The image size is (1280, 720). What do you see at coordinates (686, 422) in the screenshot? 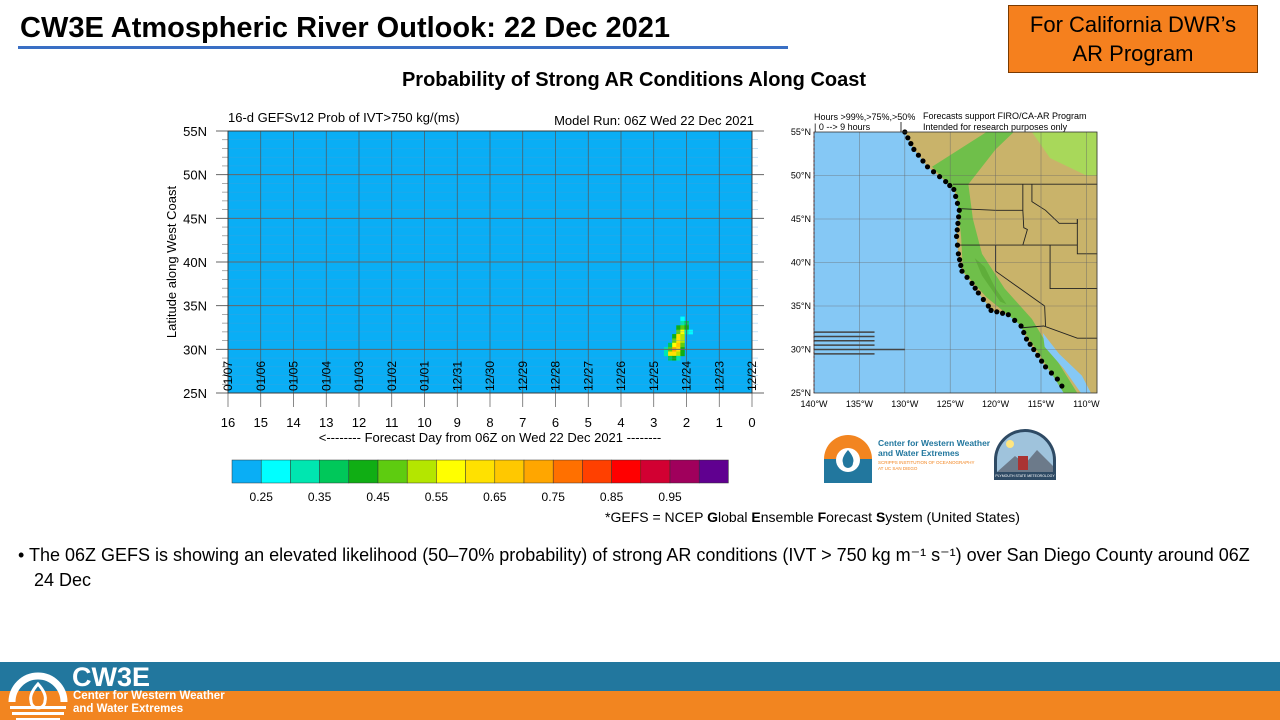
I see `x-tick-label: 2` at bounding box center [686, 422].